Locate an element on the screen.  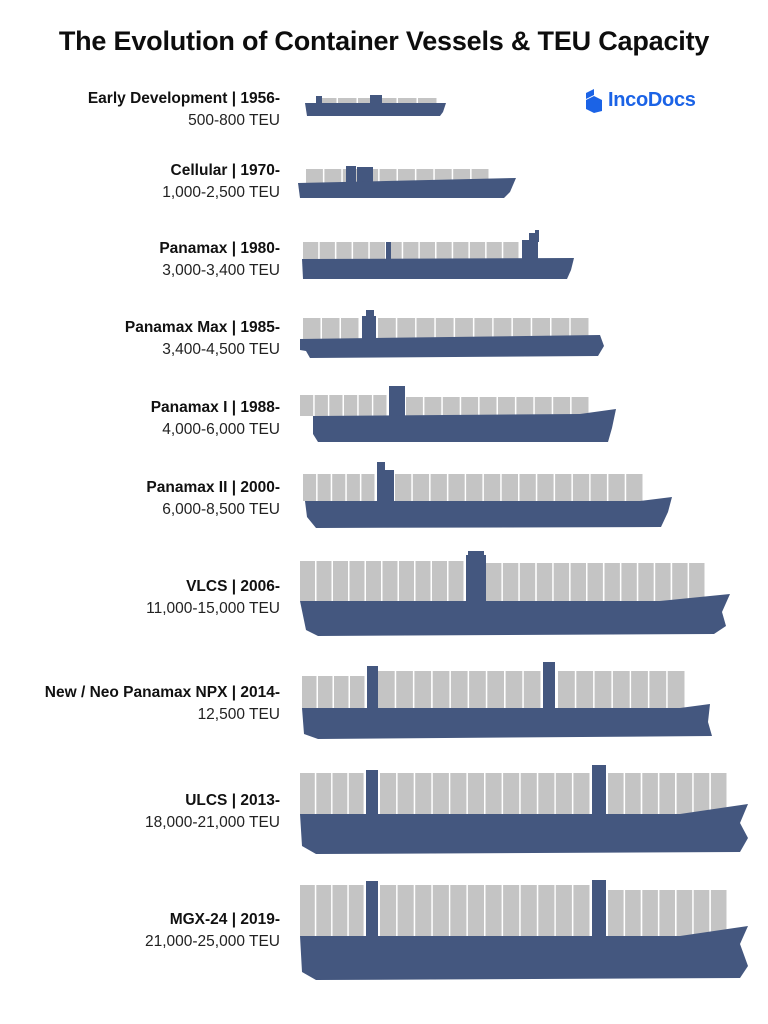
vessel-era: Panamax | 1980- is located at coordinates (219, 248).